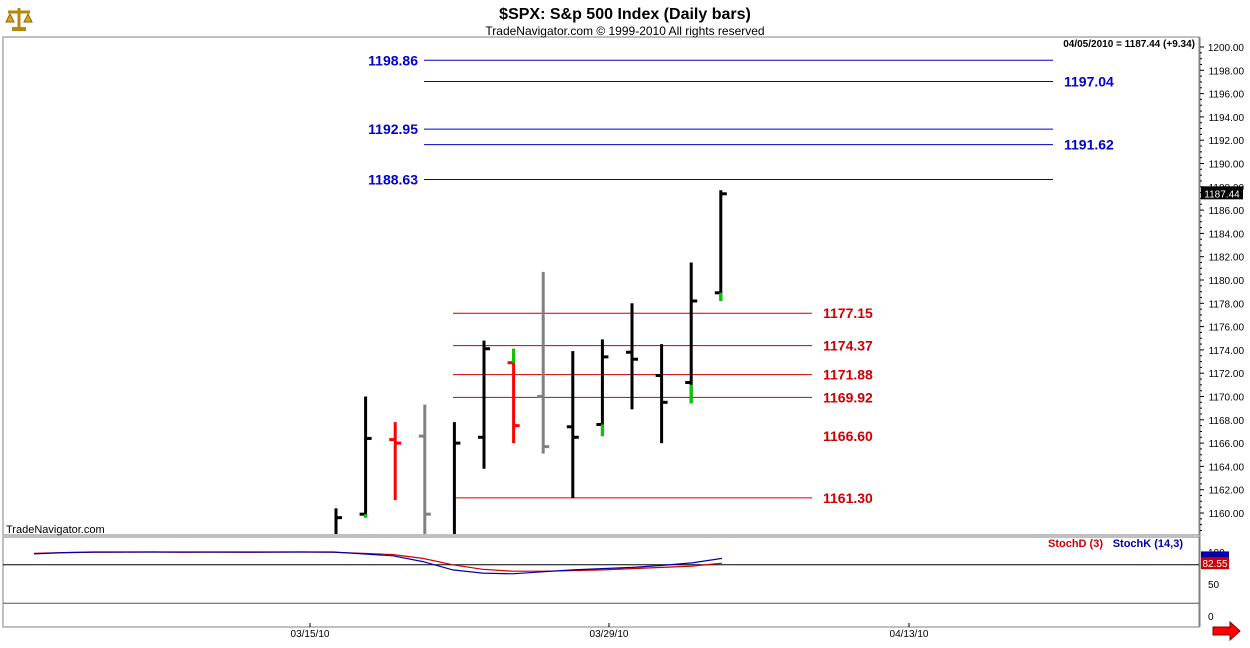 The width and height of the screenshot is (1250, 648). Describe the element at coordinates (1227, 304) in the screenshot. I see `price-tick-label: 1178.00` at that location.